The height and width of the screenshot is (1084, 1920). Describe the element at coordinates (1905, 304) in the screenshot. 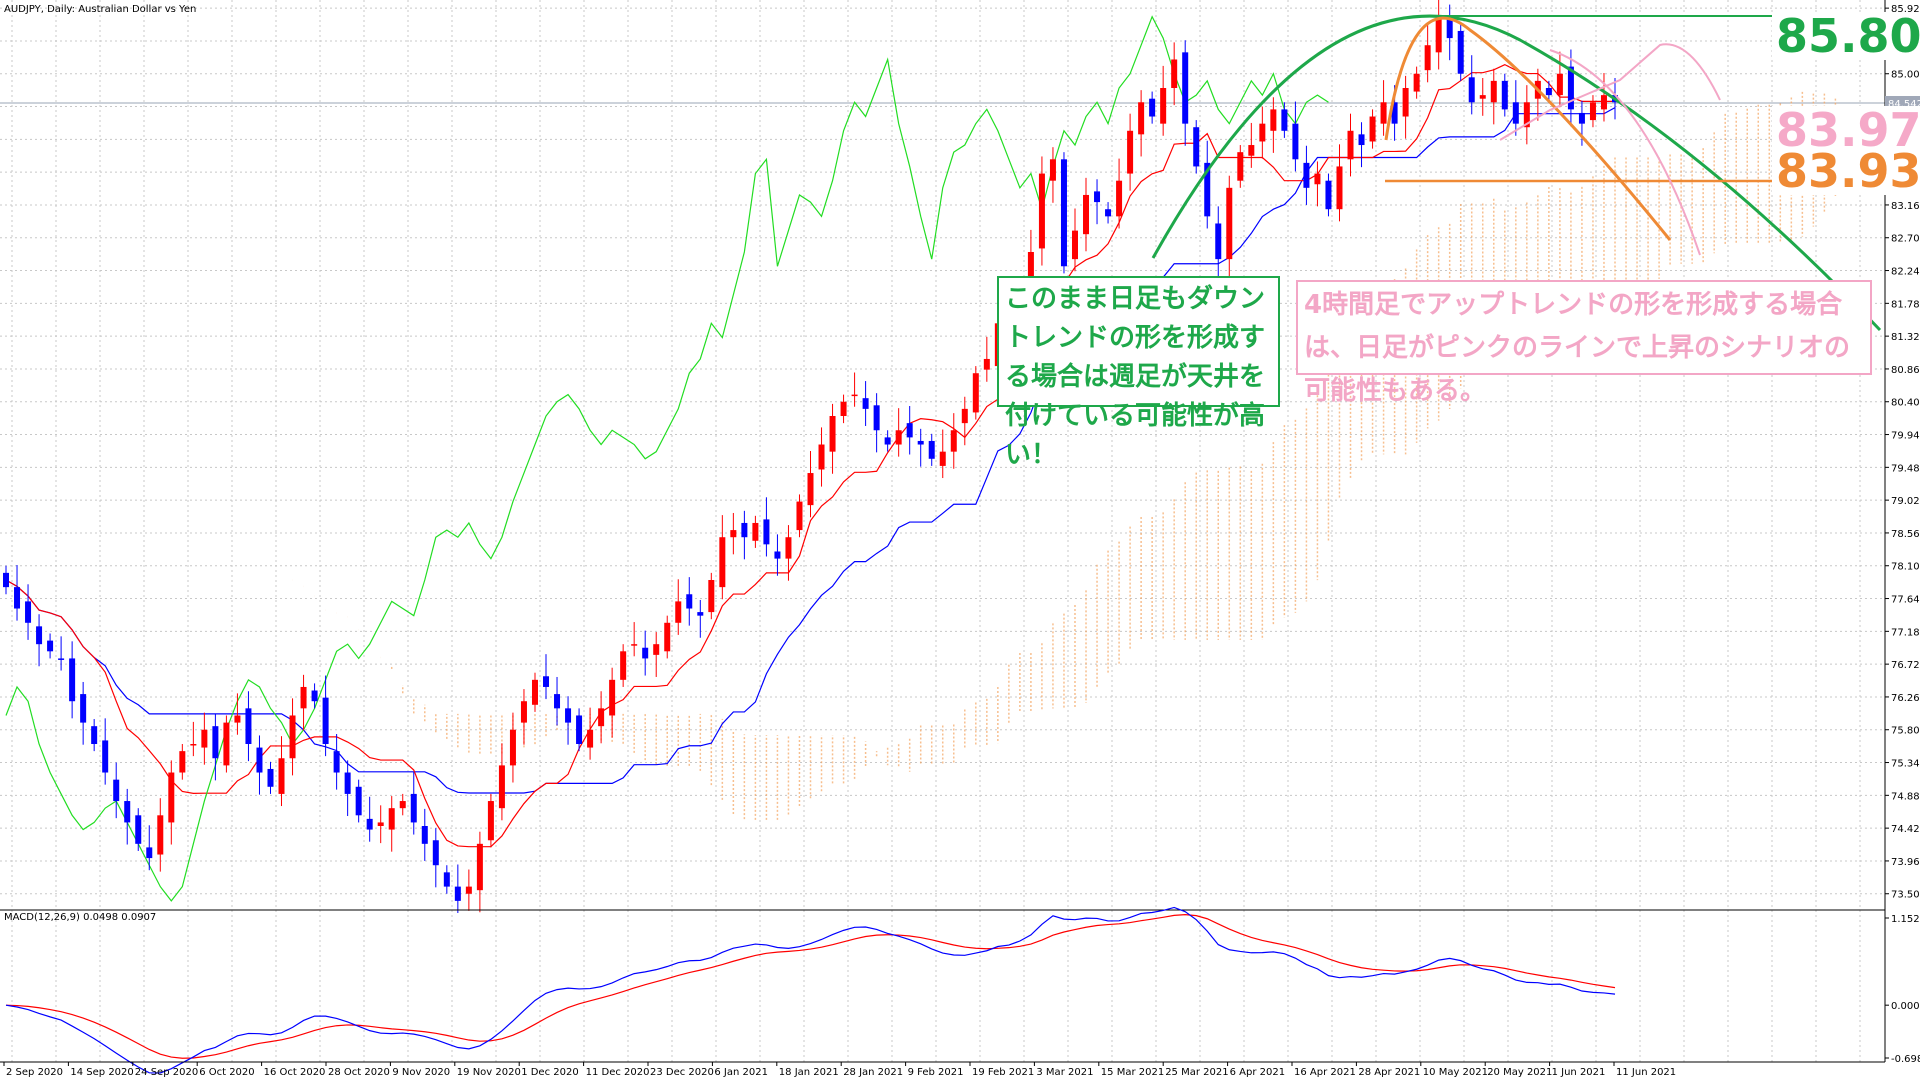

I see `axis-tick-label: 81.780` at that location.